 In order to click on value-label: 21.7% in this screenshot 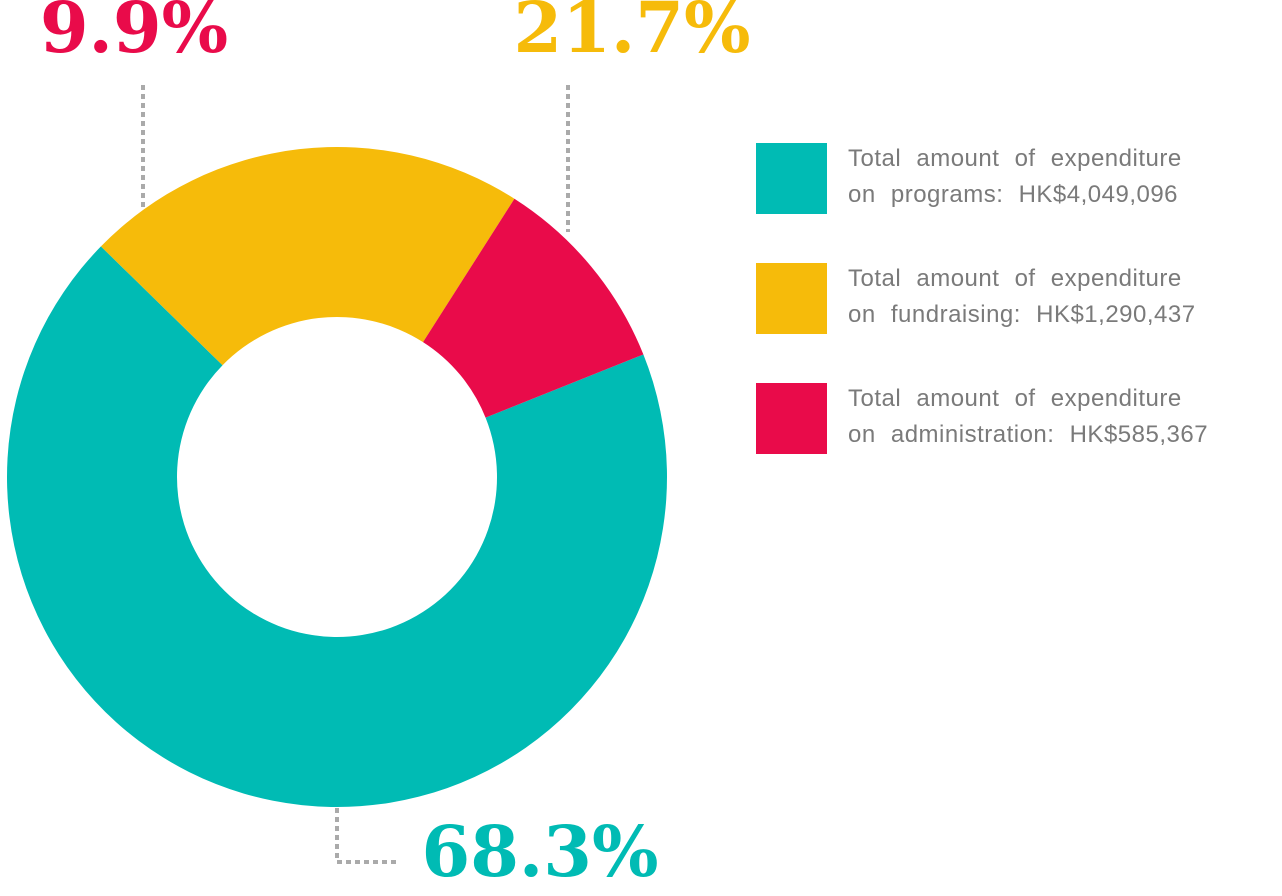, I will do `click(631, 34)`.